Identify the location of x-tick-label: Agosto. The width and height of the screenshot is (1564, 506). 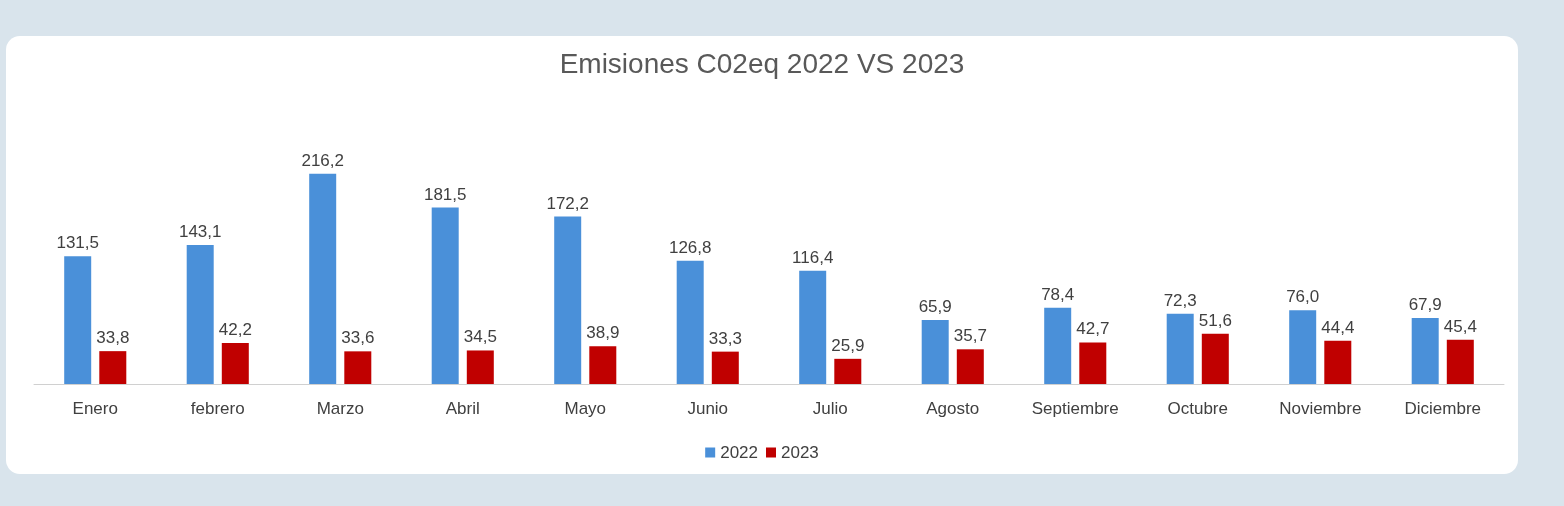
(953, 408).